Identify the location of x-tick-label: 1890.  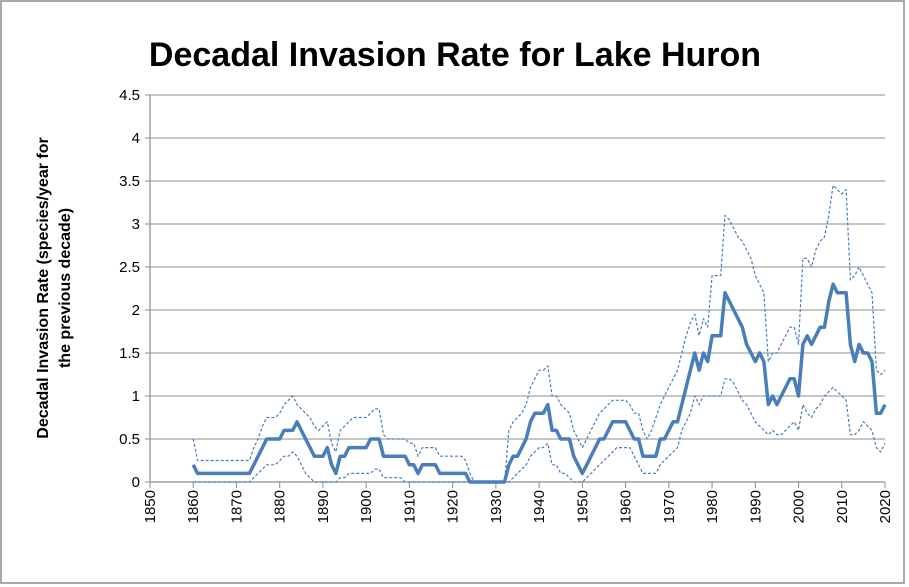
(323, 506).